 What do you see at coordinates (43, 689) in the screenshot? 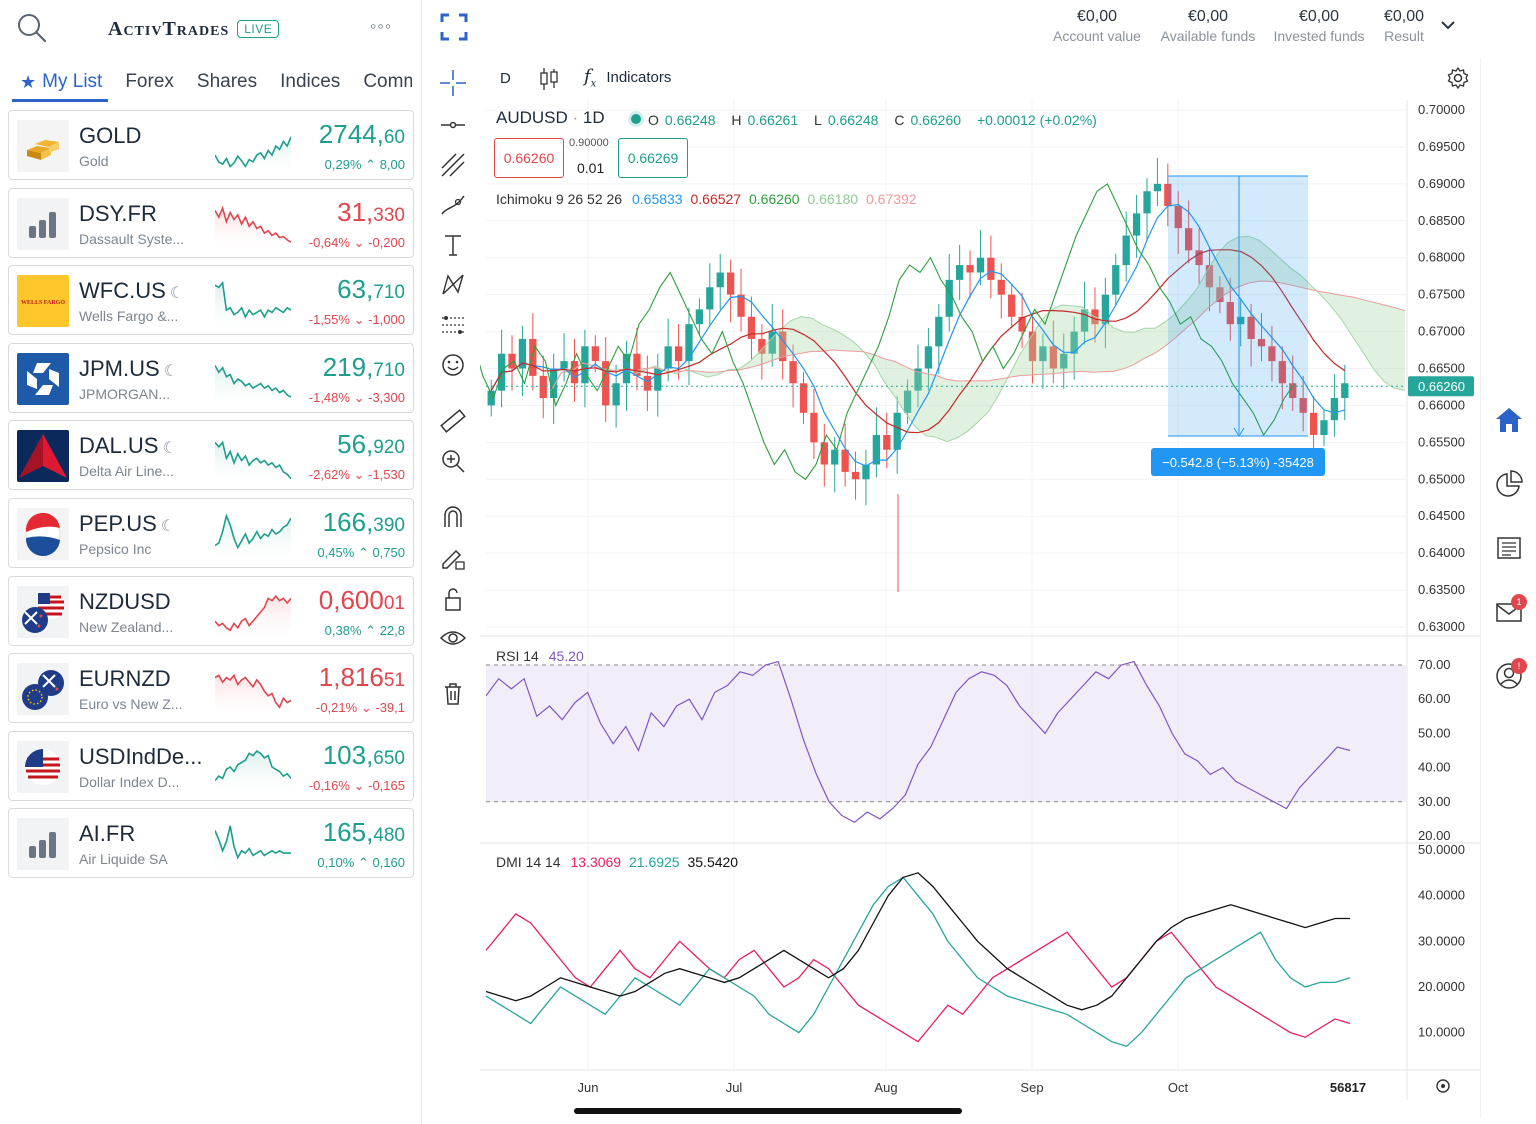
I see `eu-nz-flags-icon` at bounding box center [43, 689].